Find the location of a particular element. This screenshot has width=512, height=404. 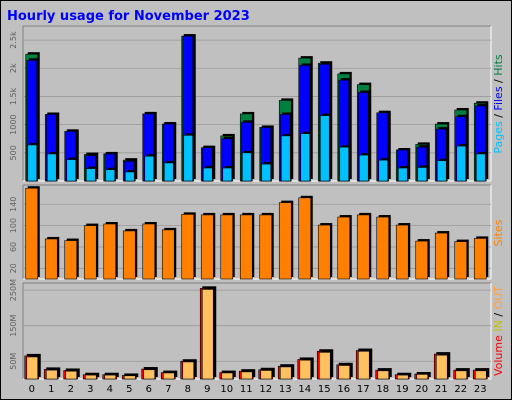

panel-sites-ytick-label: 60 is located at coordinates (13, 247).